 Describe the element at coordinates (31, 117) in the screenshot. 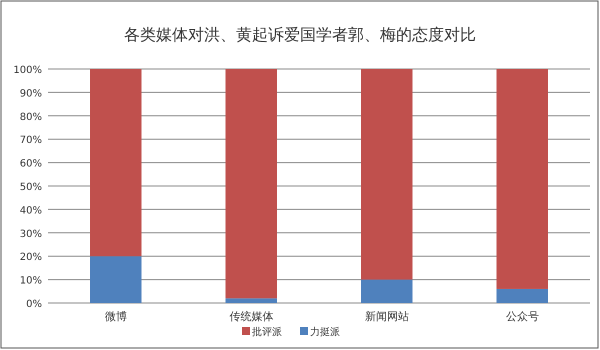

I see `y-tick-label: 80%` at that location.